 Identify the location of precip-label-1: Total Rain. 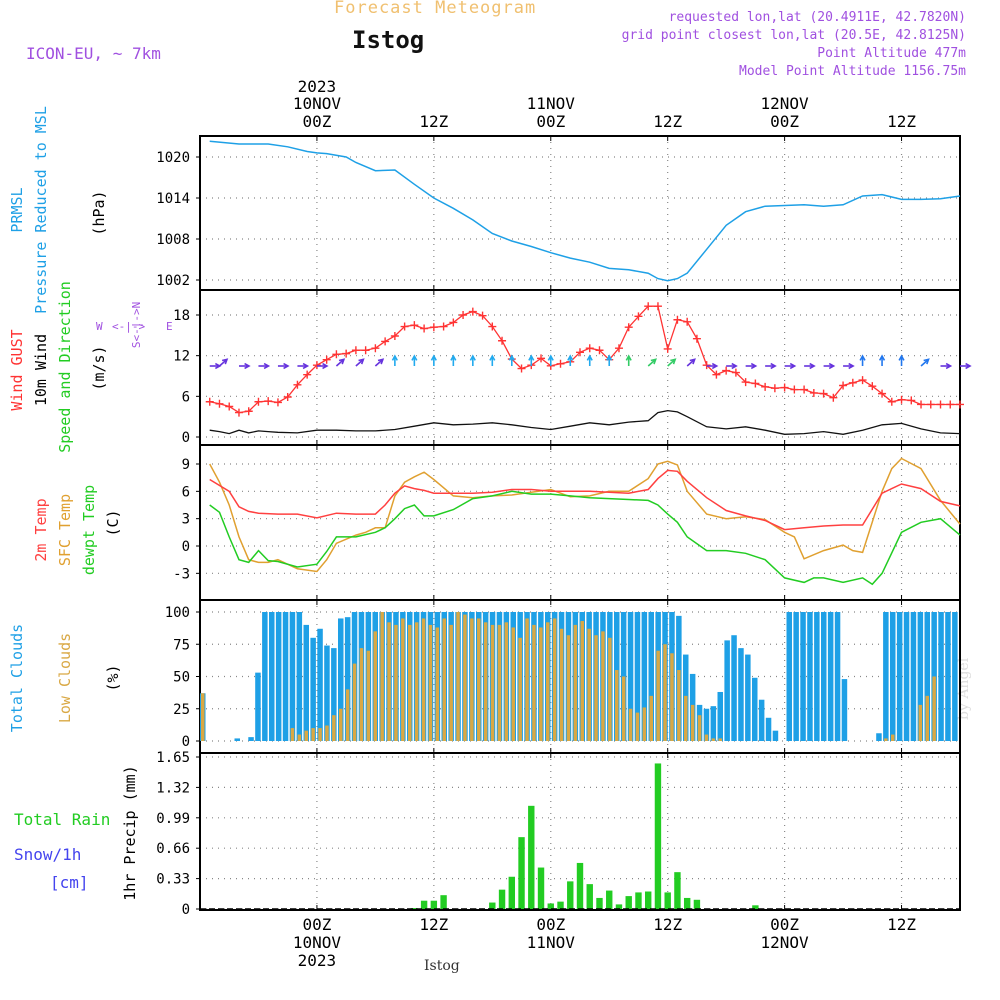
(62, 819).